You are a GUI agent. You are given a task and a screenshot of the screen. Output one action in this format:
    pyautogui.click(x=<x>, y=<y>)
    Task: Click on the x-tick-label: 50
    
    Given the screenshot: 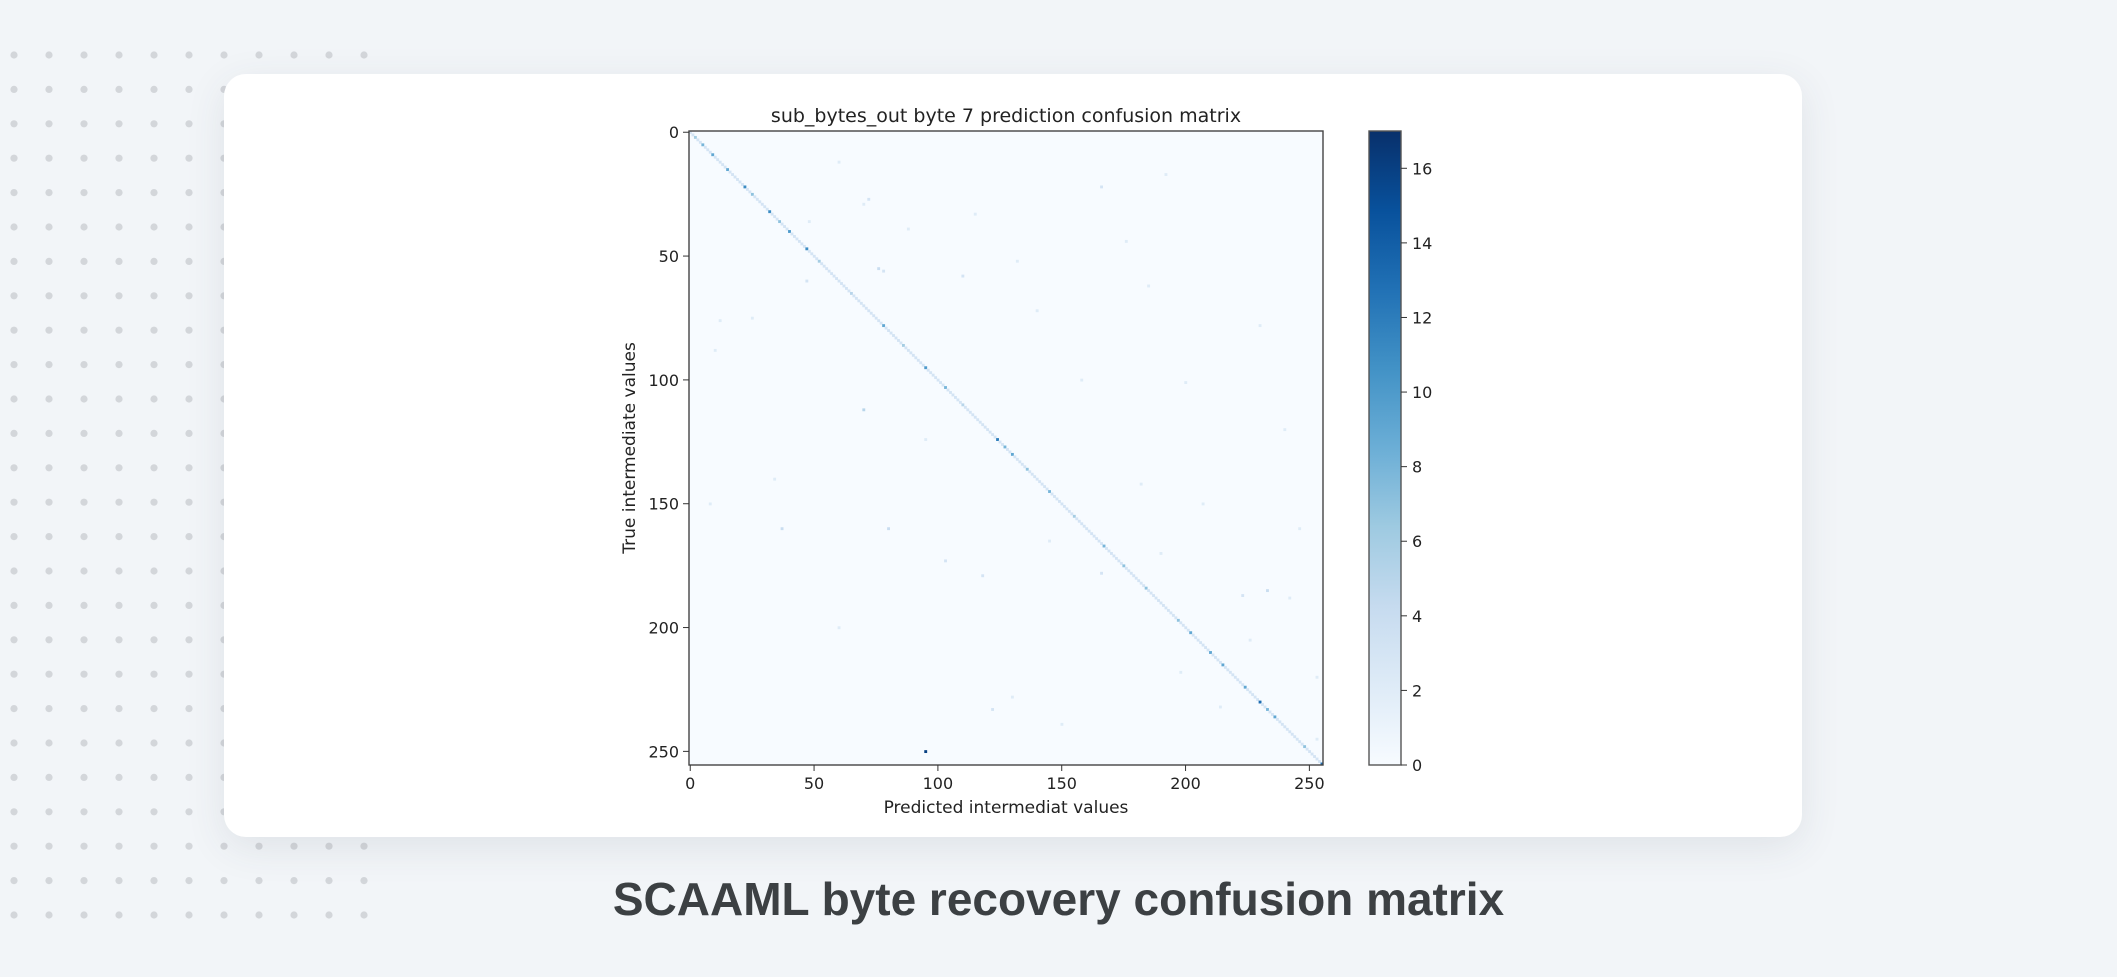 What is the action you would take?
    pyautogui.click(x=814, y=783)
    